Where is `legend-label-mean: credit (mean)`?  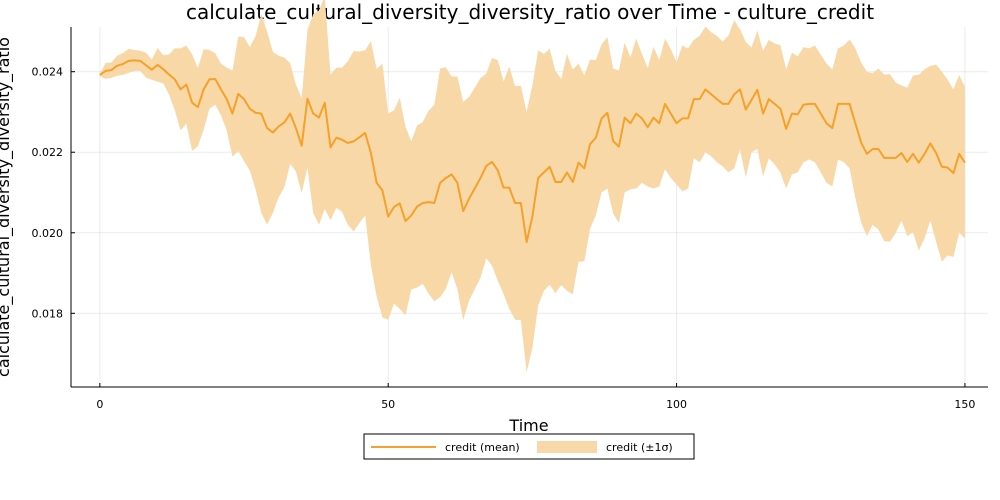
legend-label-mean: credit (mean) is located at coordinates (482, 447).